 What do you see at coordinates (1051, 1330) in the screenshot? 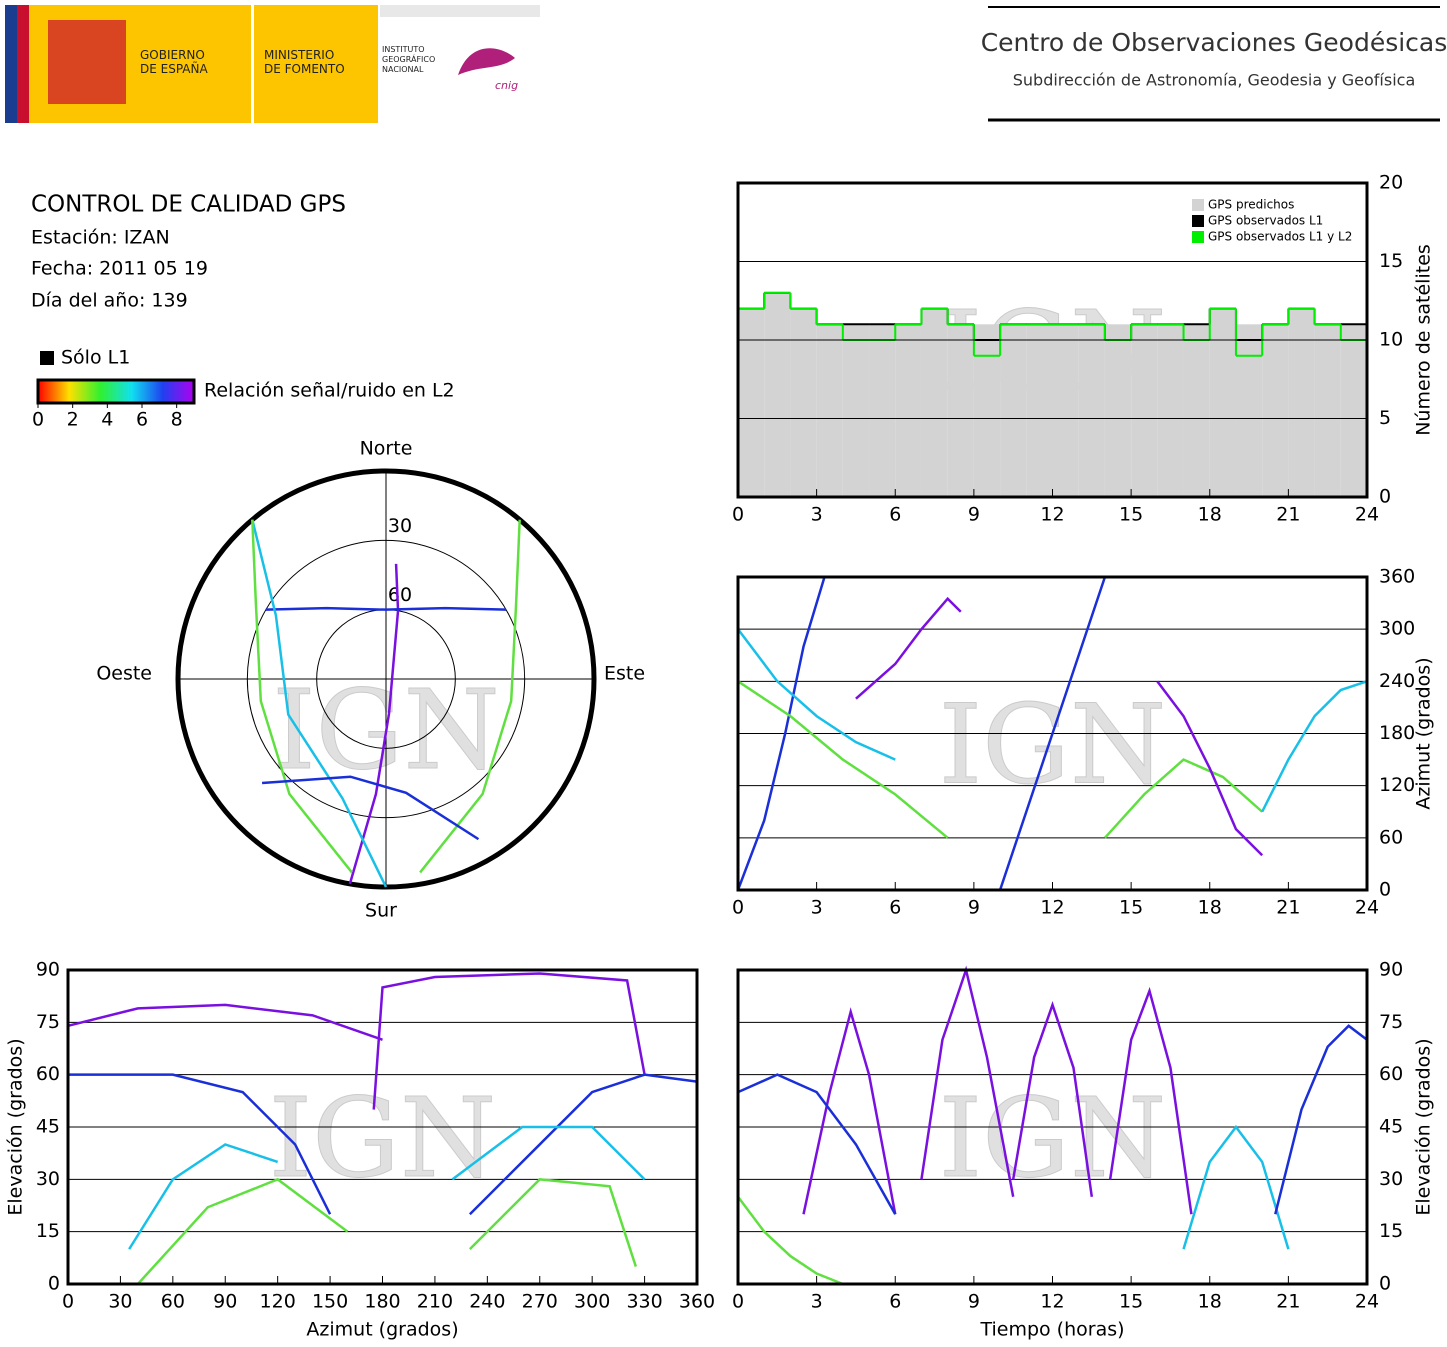
I see `x-axis-label: Tiempo (horas)` at bounding box center [1051, 1330].